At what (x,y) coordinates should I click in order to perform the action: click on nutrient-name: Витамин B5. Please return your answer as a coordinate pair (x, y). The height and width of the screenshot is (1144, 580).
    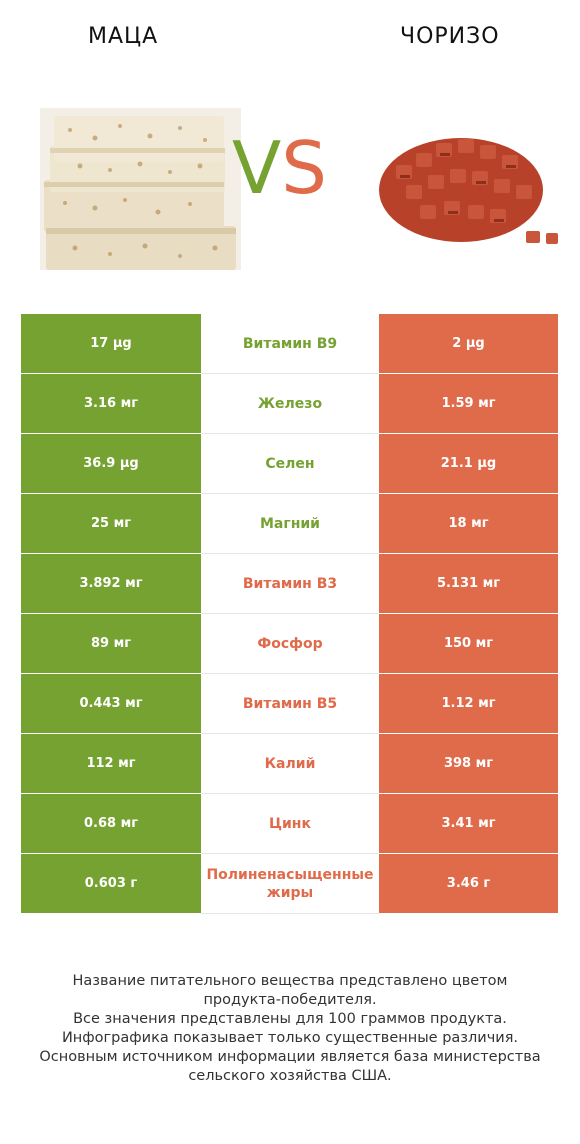
    Looking at the image, I should click on (290, 703).